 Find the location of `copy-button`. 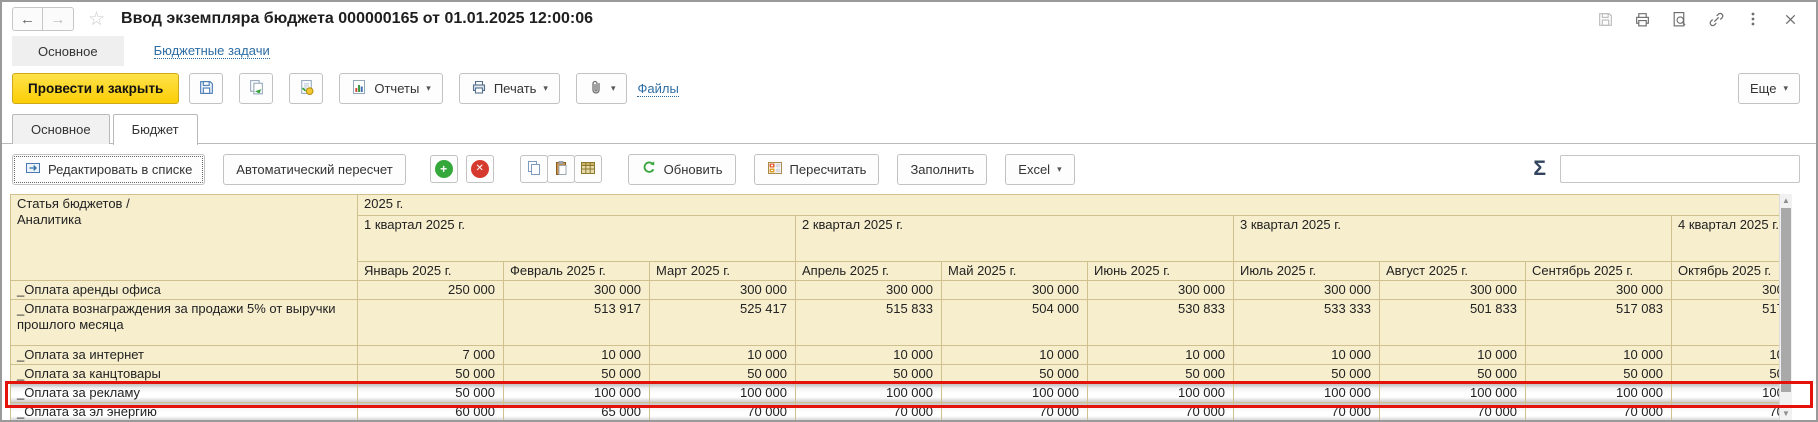

copy-button is located at coordinates (533, 169).